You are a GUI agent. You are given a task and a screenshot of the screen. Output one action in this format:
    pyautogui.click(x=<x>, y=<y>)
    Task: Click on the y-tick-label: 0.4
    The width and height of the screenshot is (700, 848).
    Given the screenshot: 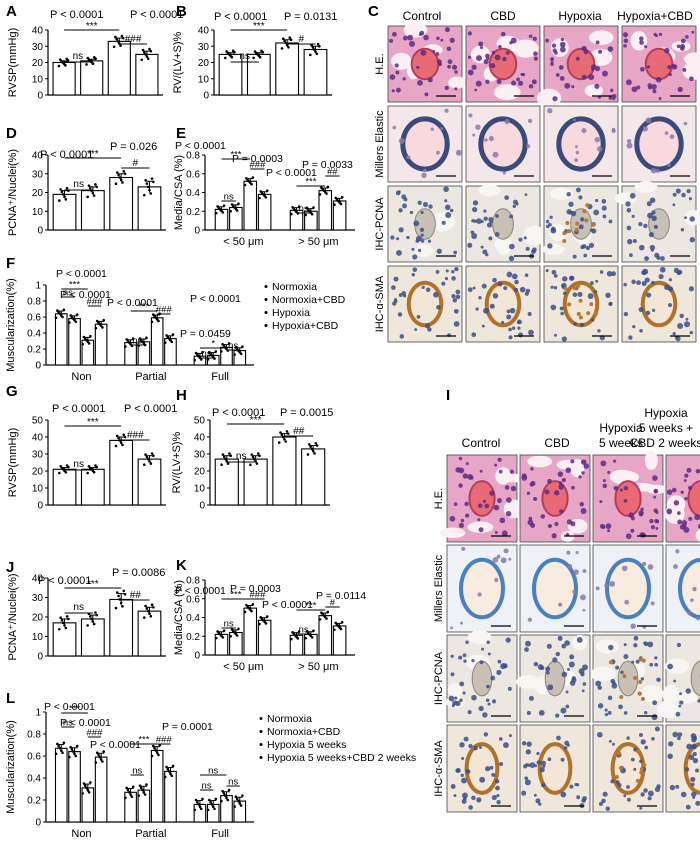 What is the action you would take?
    pyautogui.click(x=34, y=779)
    